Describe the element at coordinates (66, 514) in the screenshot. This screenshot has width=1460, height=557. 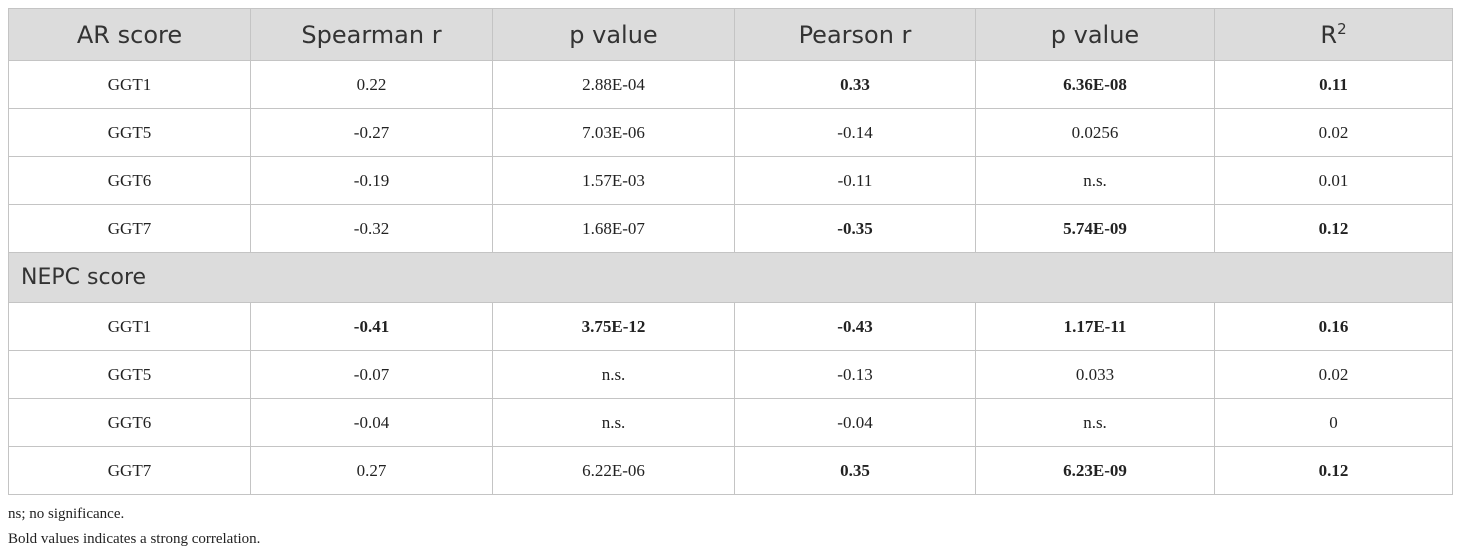
I see `footnote: ns; no significance.` at that location.